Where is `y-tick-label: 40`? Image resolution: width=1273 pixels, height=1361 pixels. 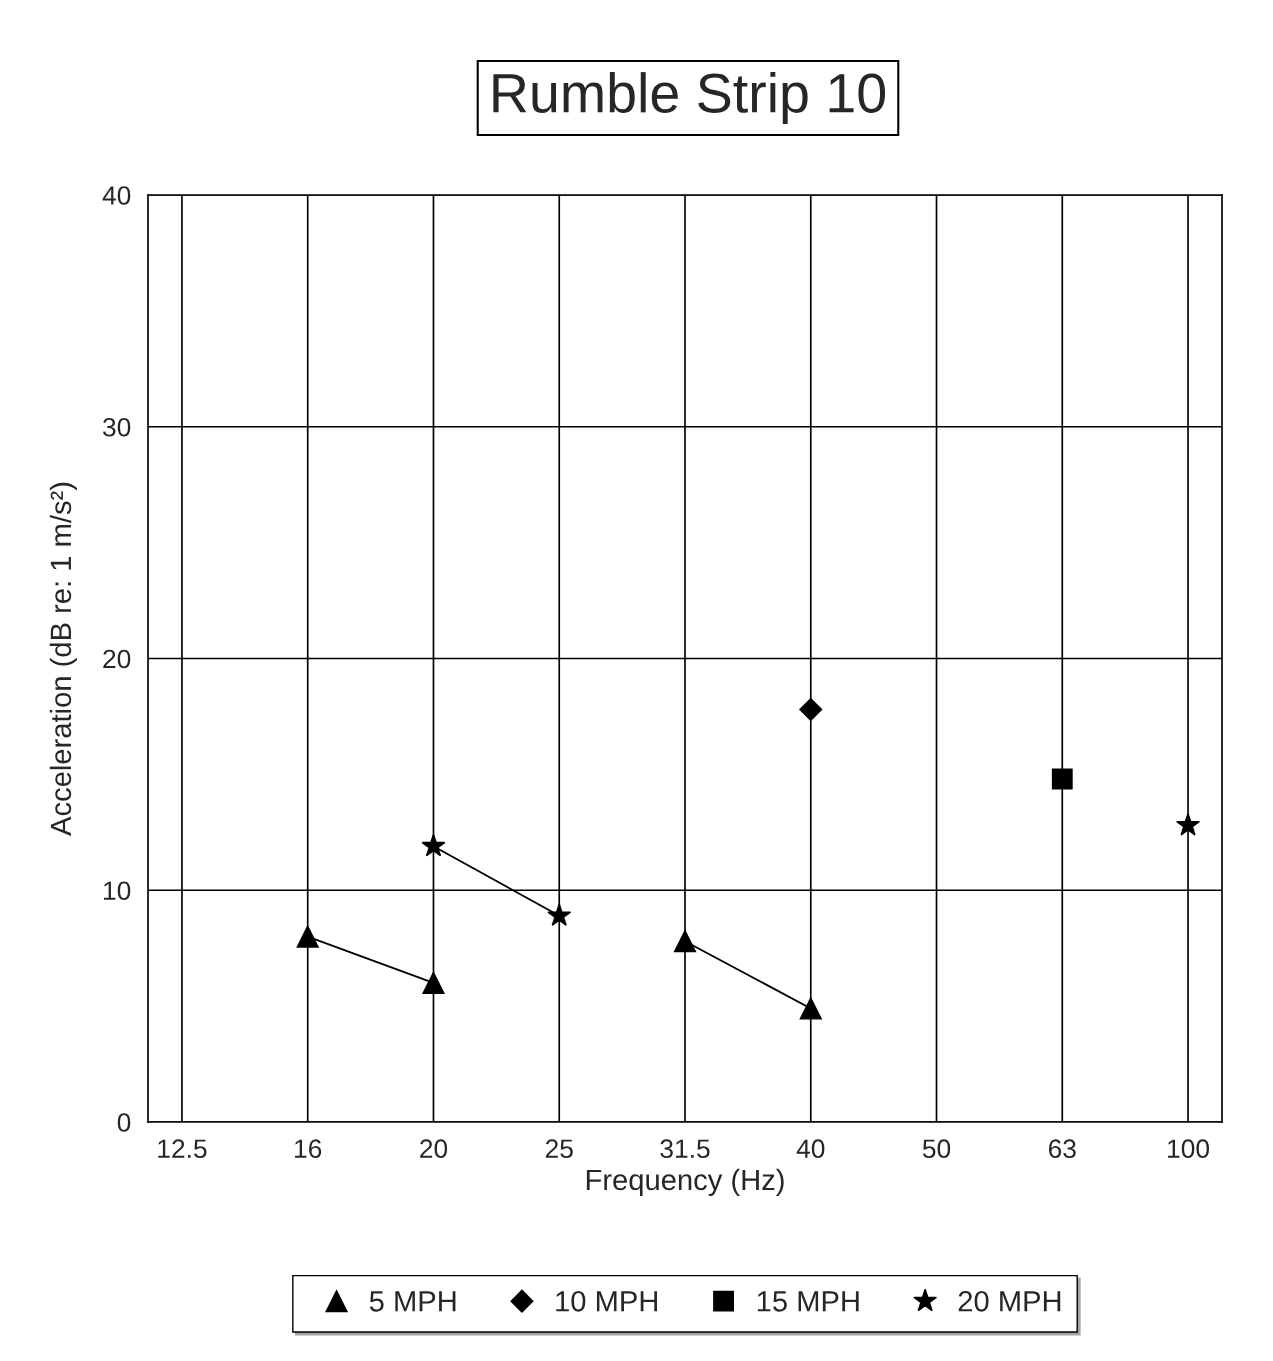 y-tick-label: 40 is located at coordinates (116, 195).